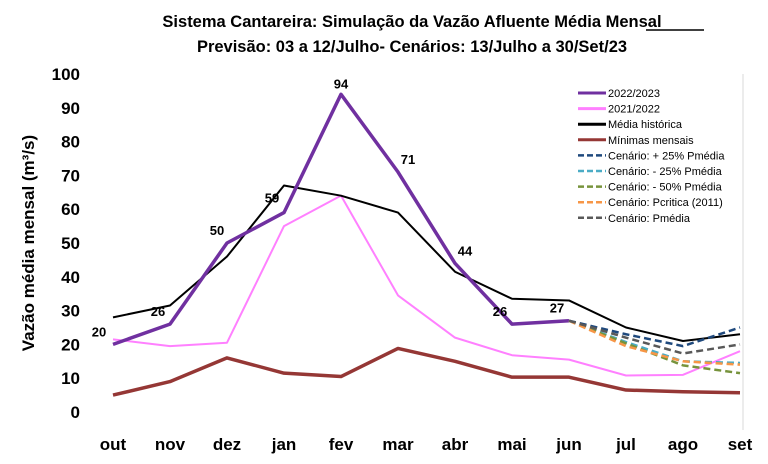  I want to click on legend-entry: Cenário: Pmédia, so click(649, 219).